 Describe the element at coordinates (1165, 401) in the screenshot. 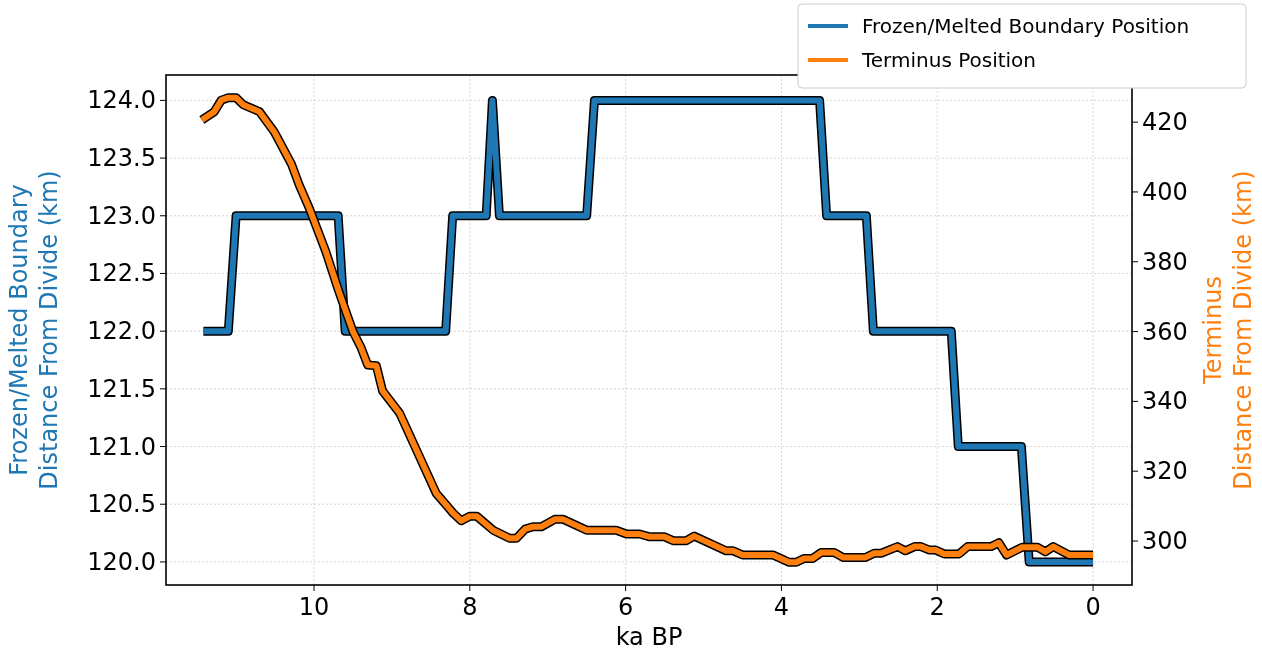

I see `y2-tick-label: 340` at that location.